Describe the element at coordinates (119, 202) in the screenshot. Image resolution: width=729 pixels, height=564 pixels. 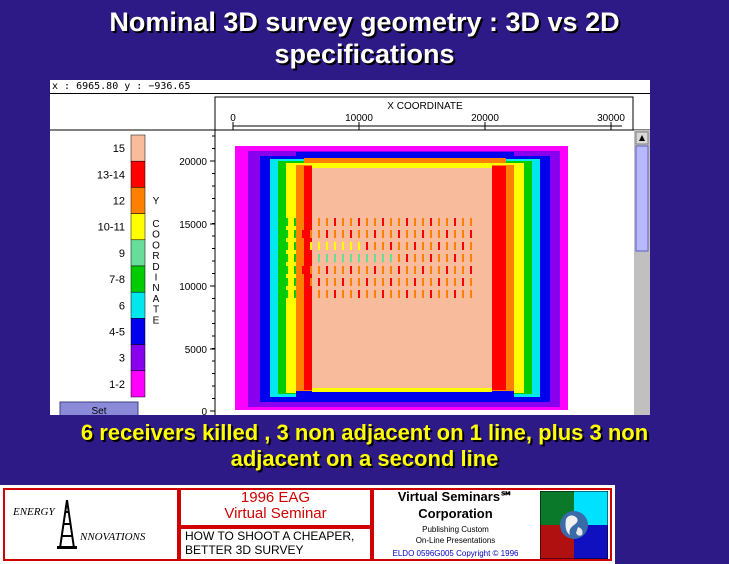
I see `legend-label: 12` at that location.